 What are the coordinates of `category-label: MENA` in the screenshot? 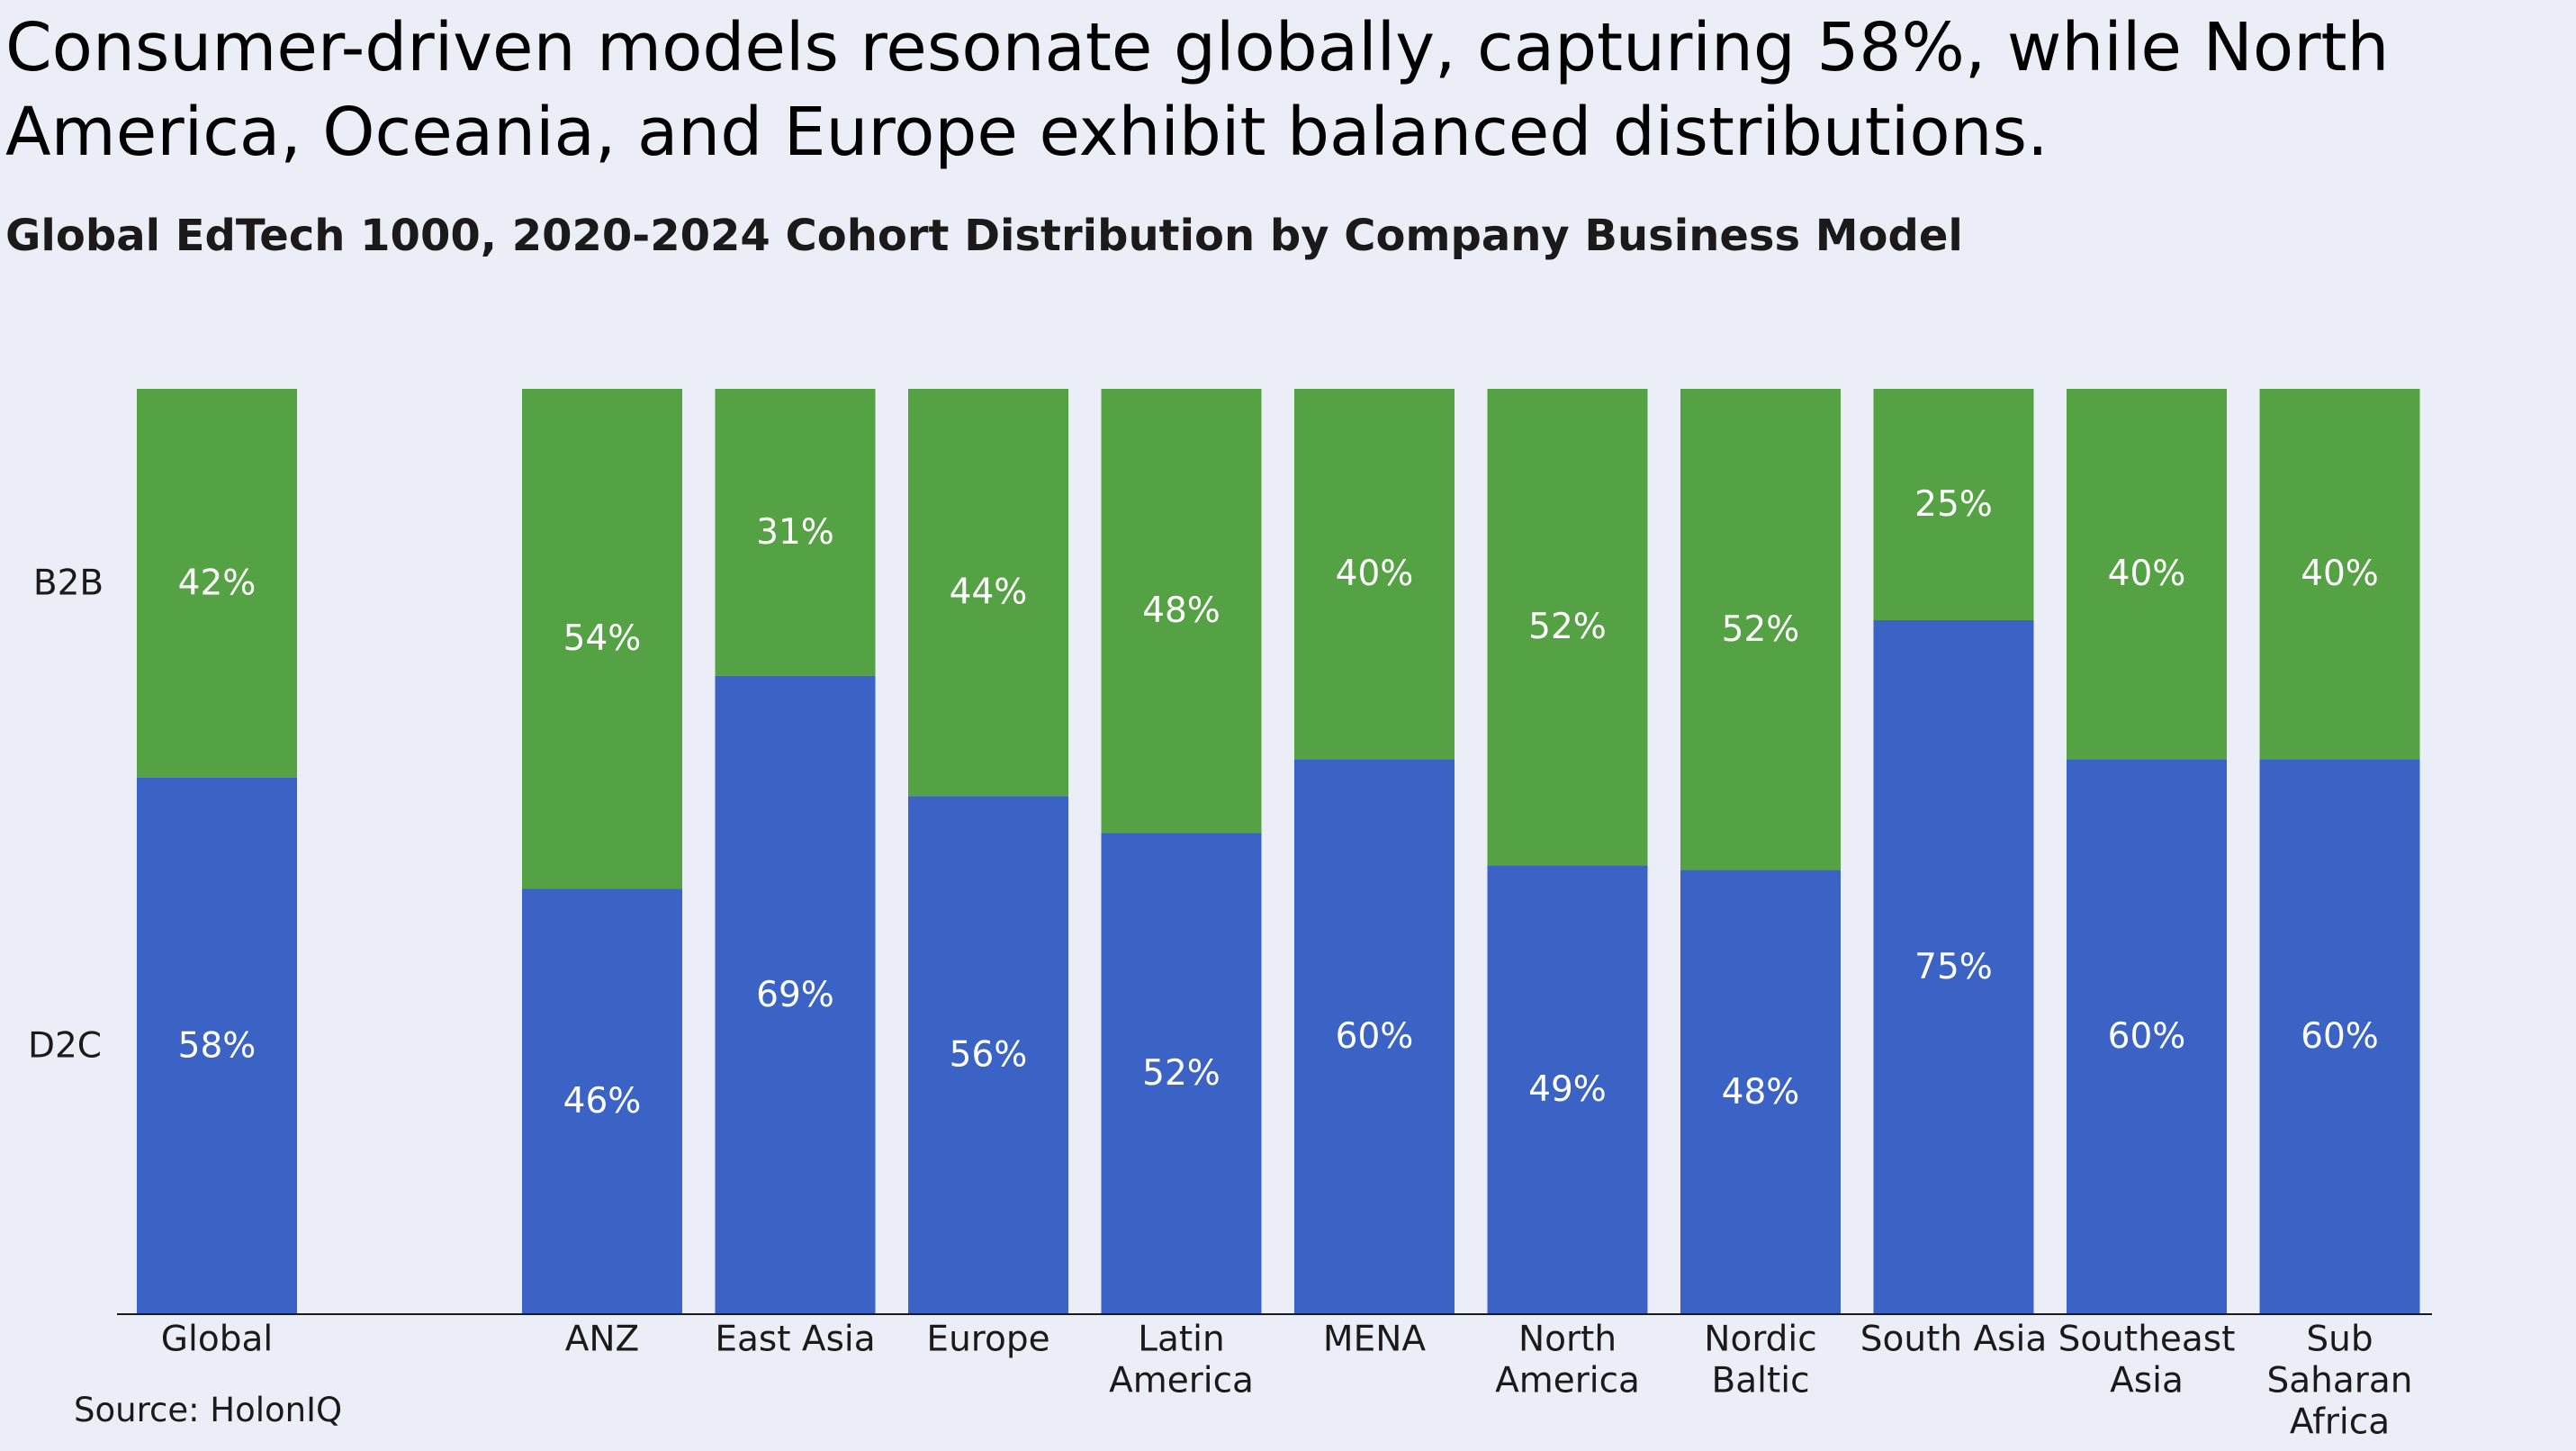 It's located at (1374, 1340).